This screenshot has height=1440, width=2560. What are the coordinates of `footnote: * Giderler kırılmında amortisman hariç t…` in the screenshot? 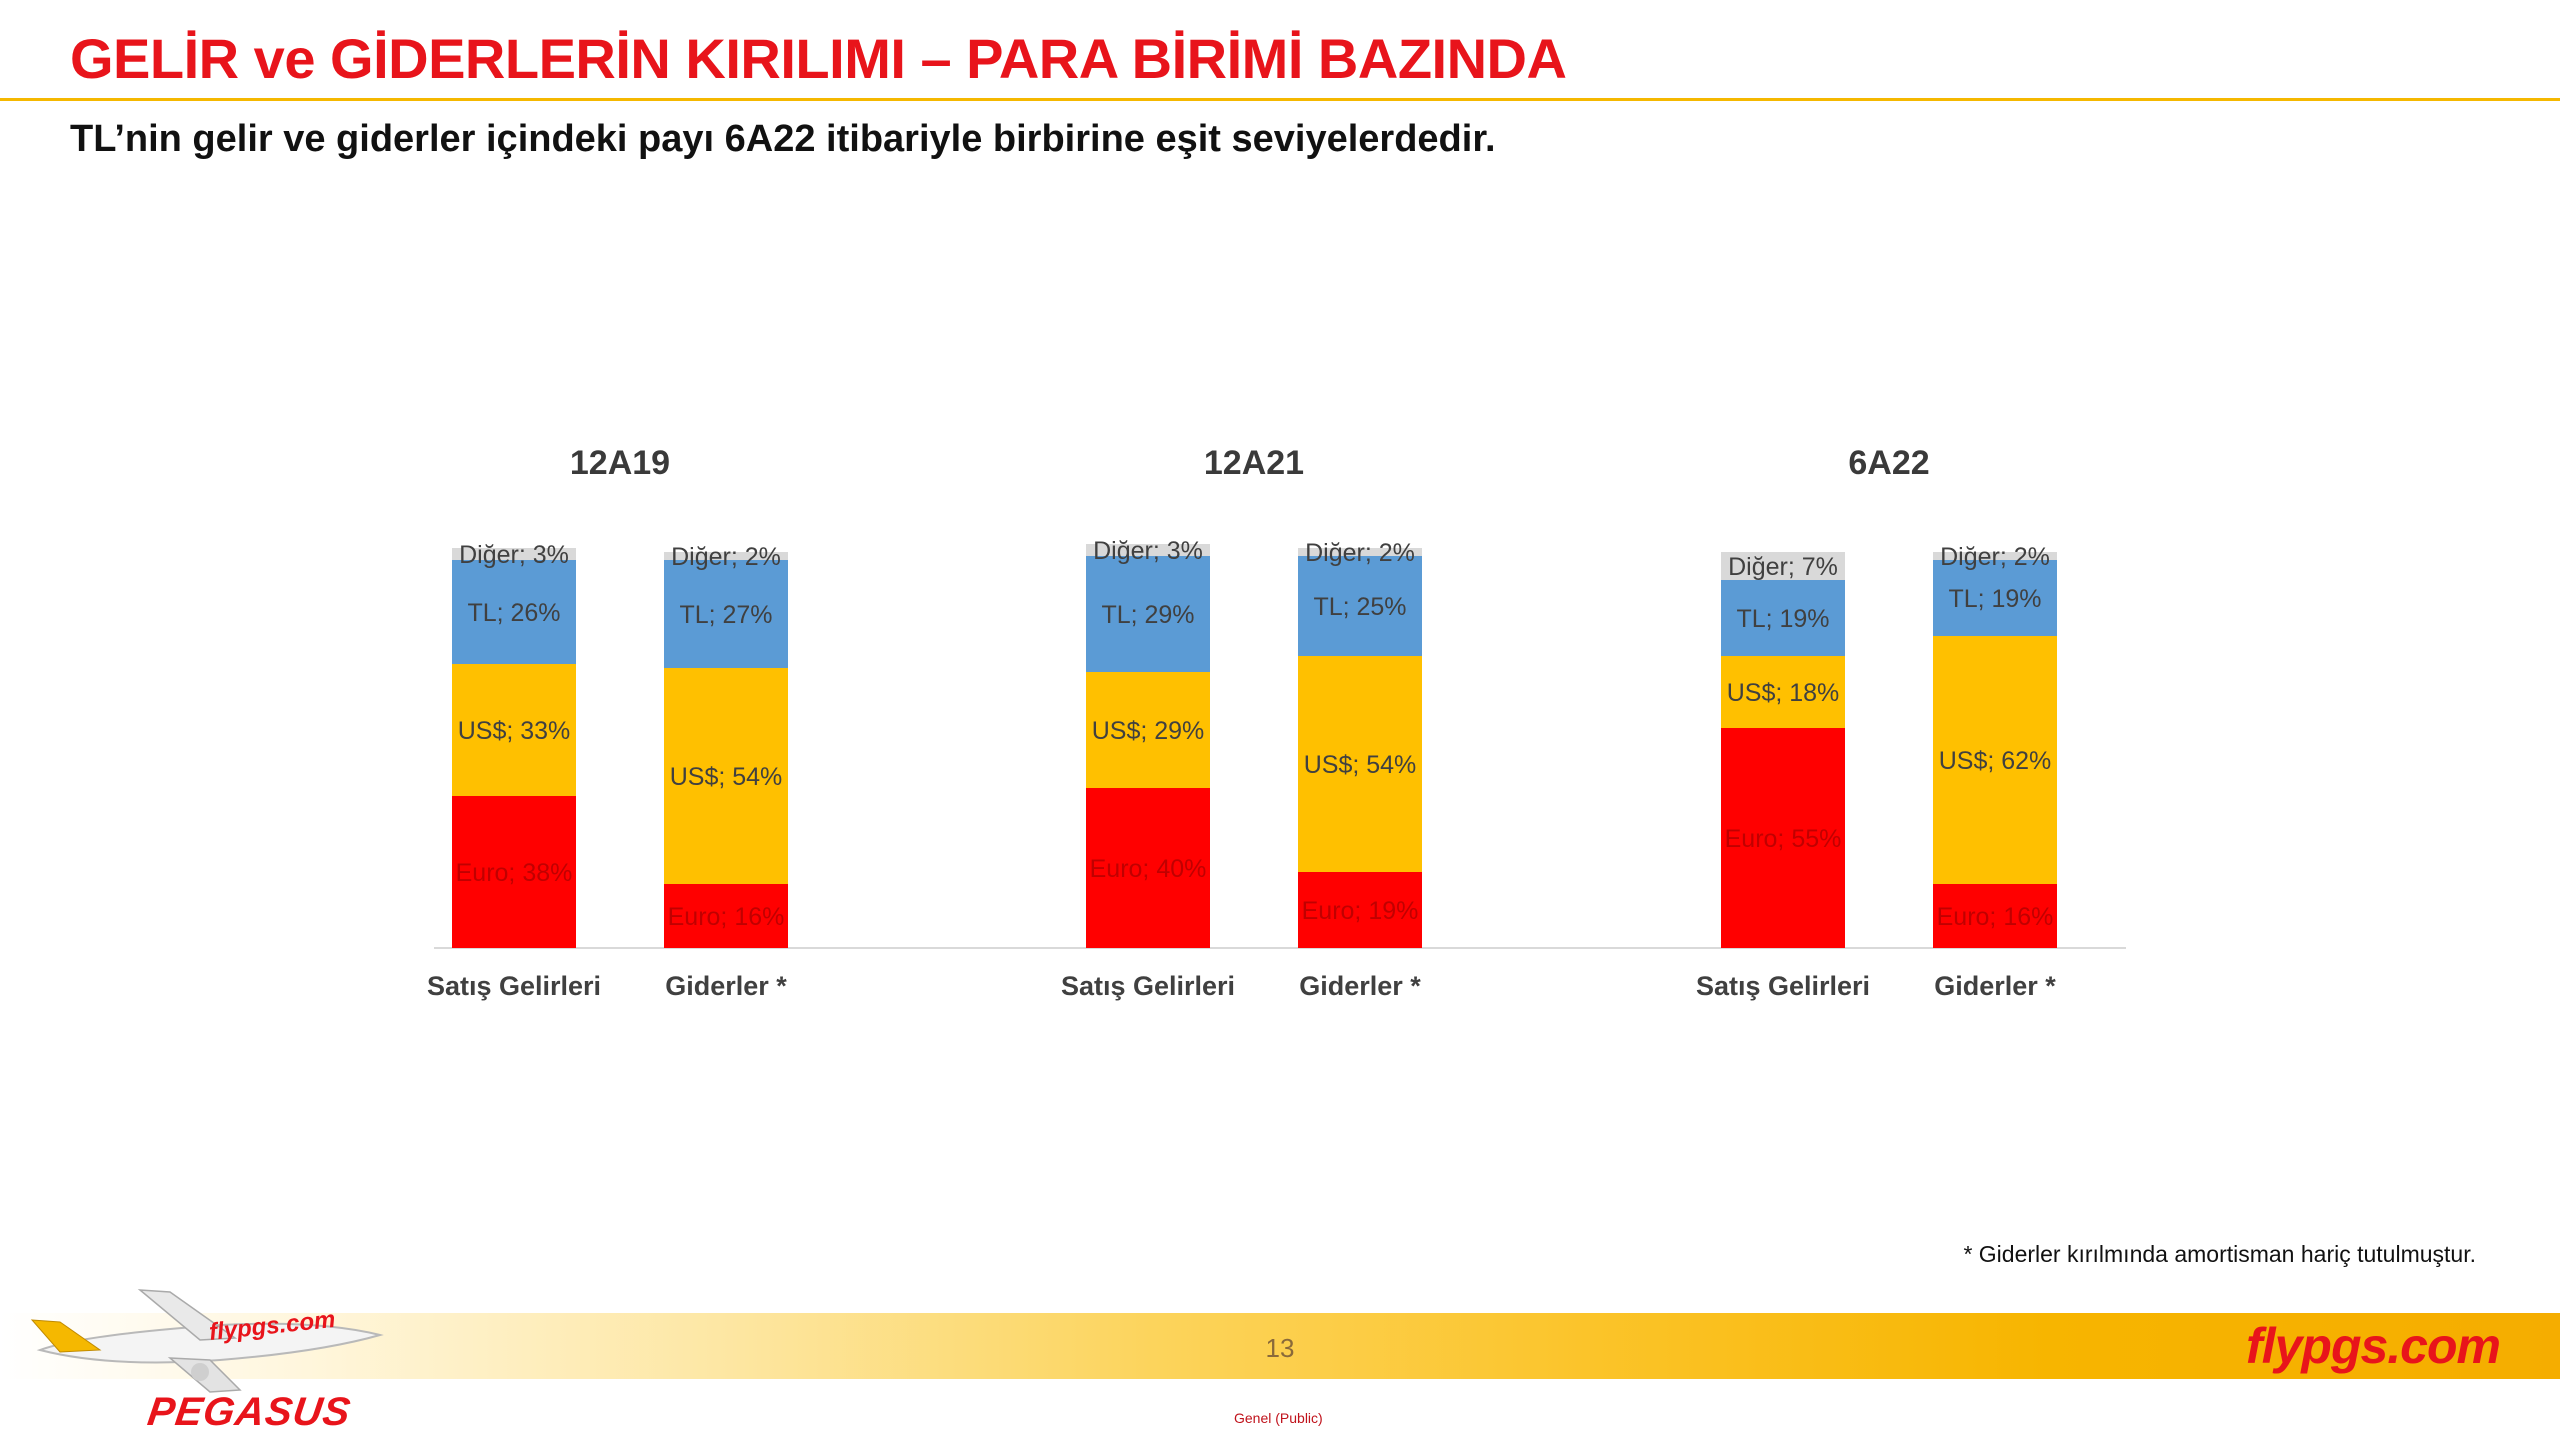 It's located at (2219, 1254).